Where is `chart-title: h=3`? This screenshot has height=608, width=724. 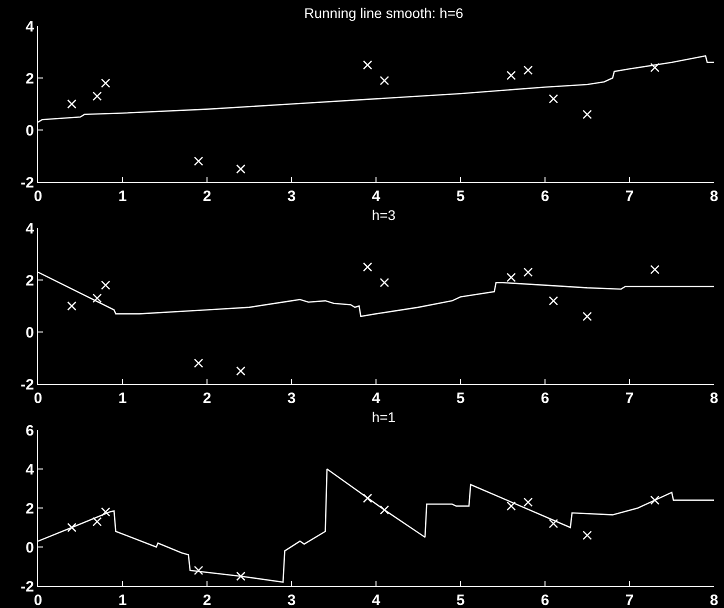 chart-title: h=3 is located at coordinates (384, 214).